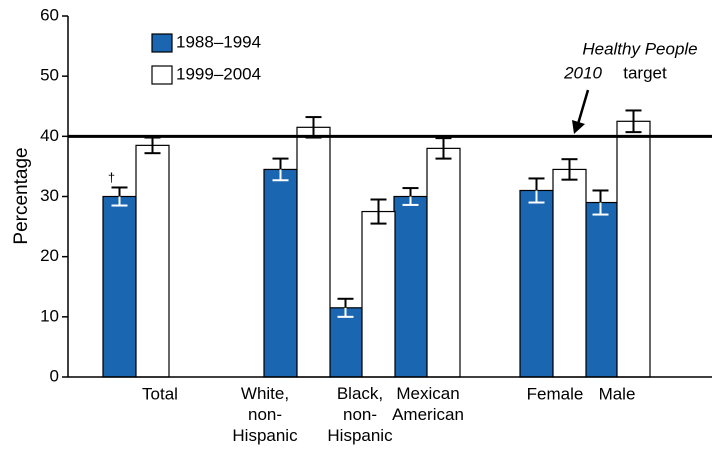 The width and height of the screenshot is (724, 455). What do you see at coordinates (265, 414) in the screenshot?
I see `x-tick-label: White, non-Hispanic` at bounding box center [265, 414].